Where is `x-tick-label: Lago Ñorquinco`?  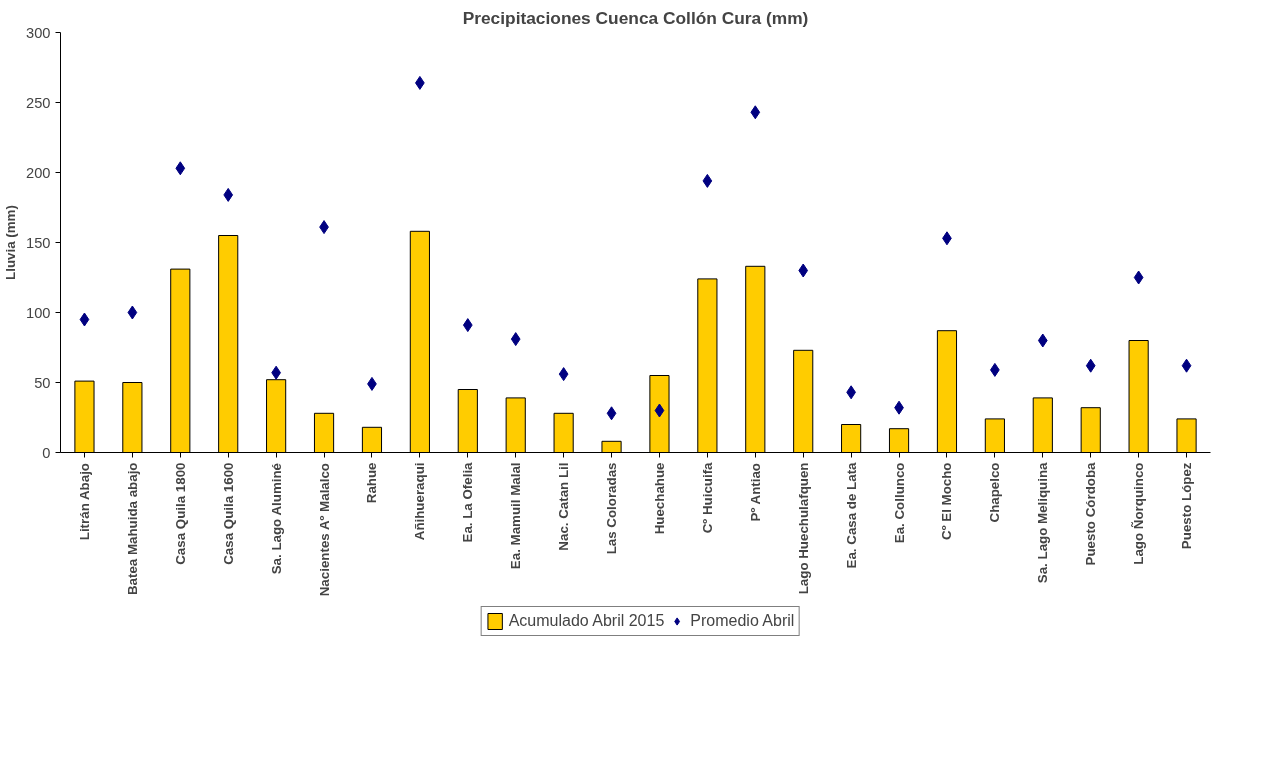
x-tick-label: Lago Ñorquinco is located at coordinates (1139, 513).